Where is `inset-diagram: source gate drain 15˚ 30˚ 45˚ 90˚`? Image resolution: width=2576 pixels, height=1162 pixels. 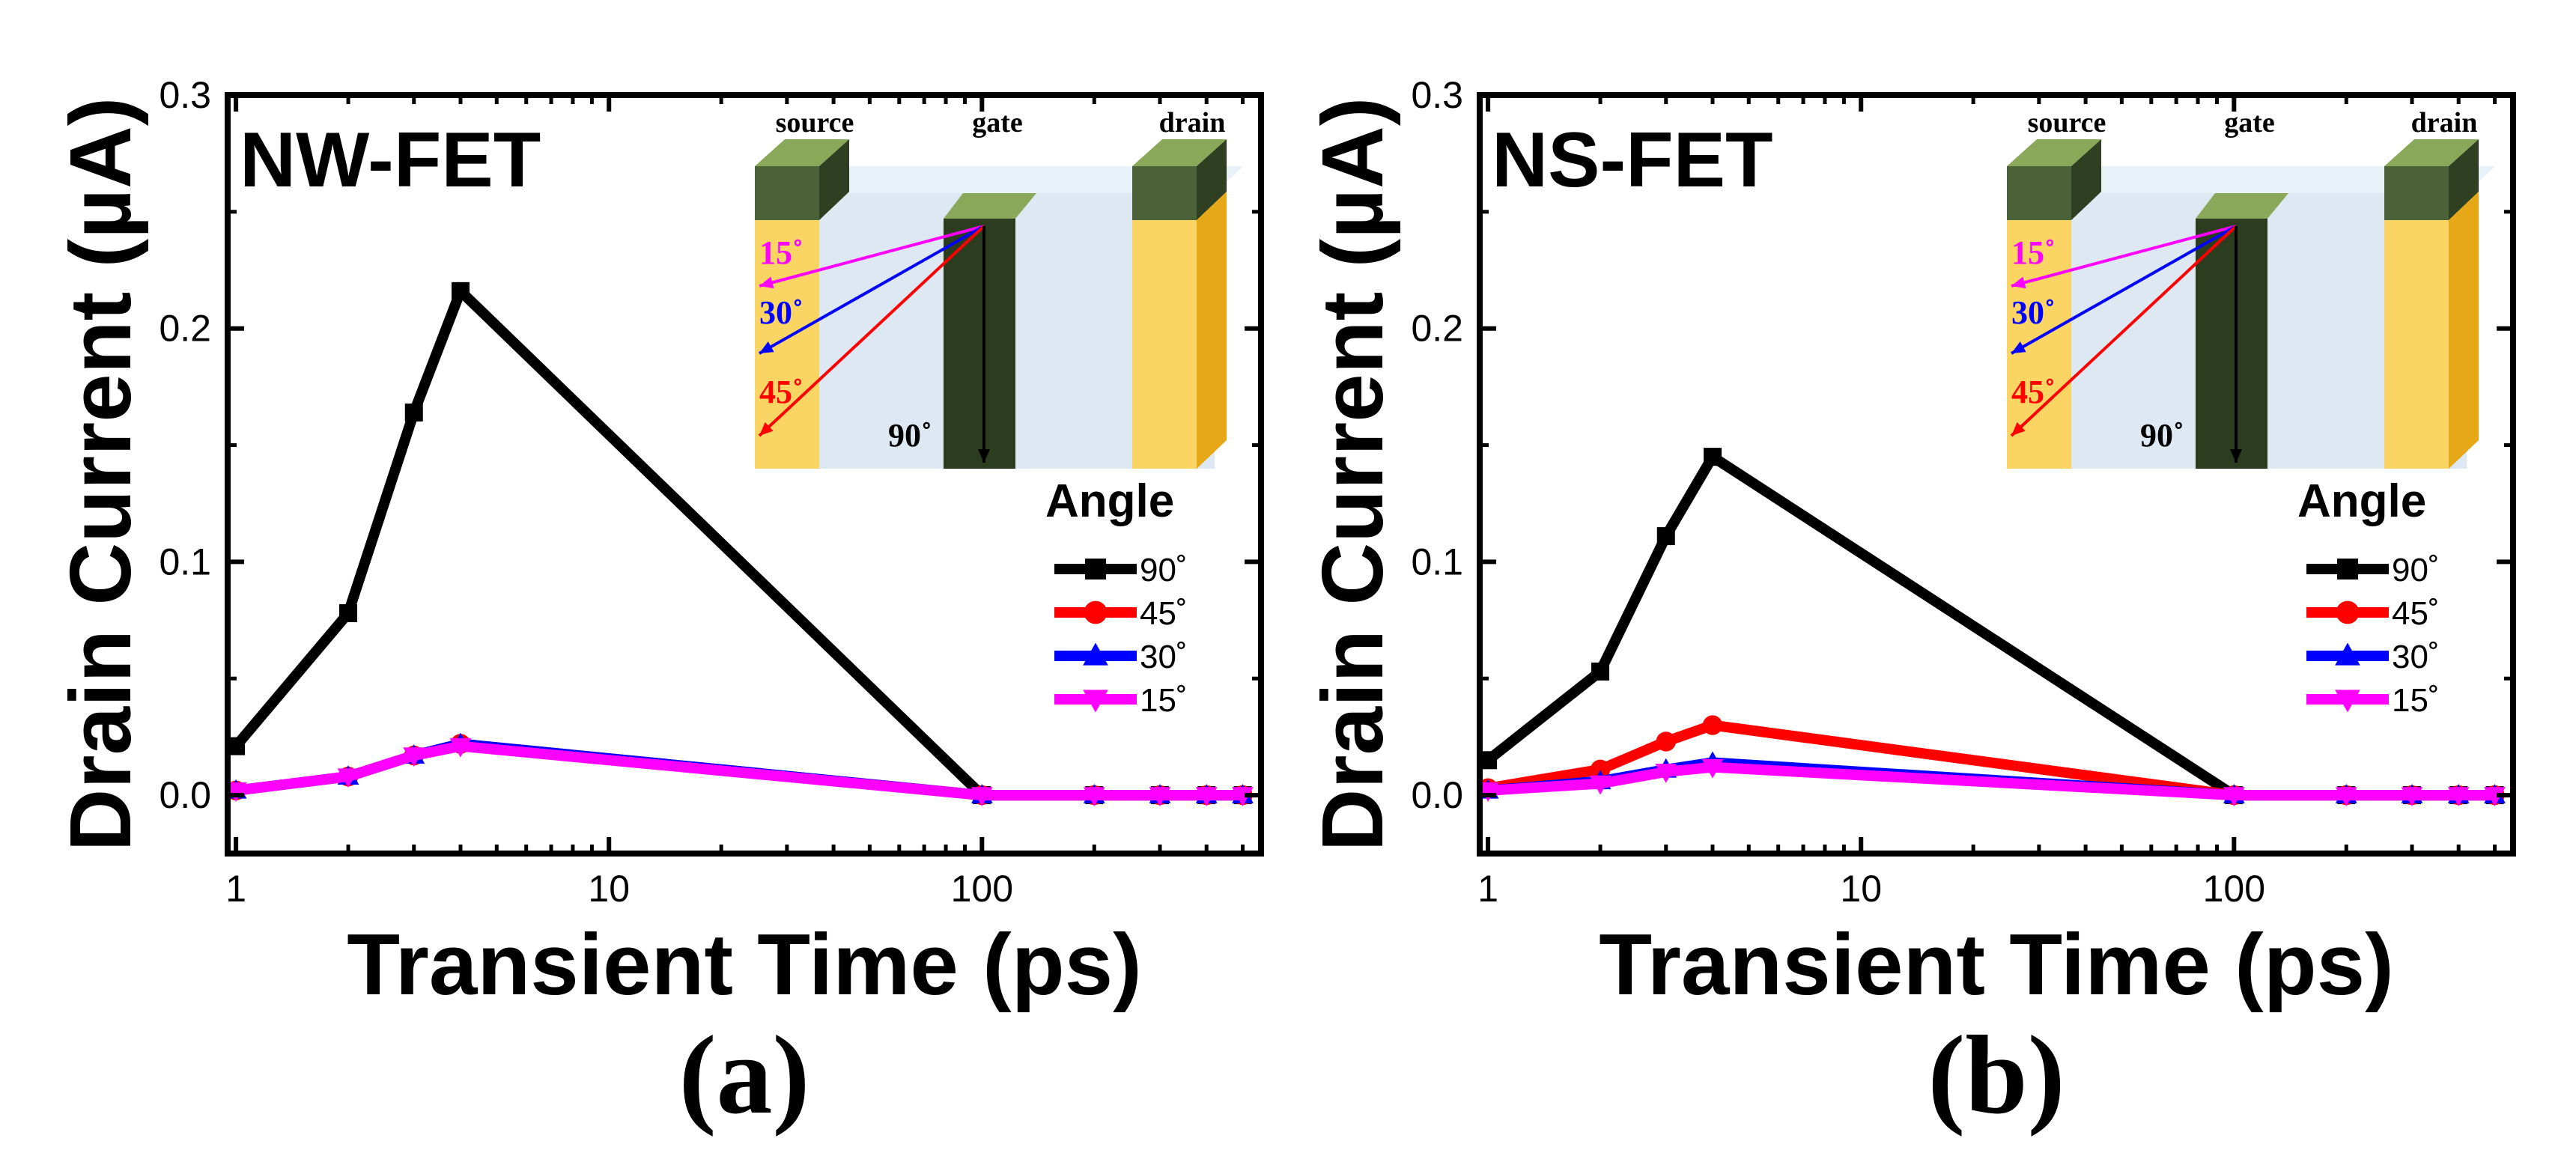 inset-diagram: source gate drain 15˚ 30˚ 45˚ 90˚ is located at coordinates (999, 288).